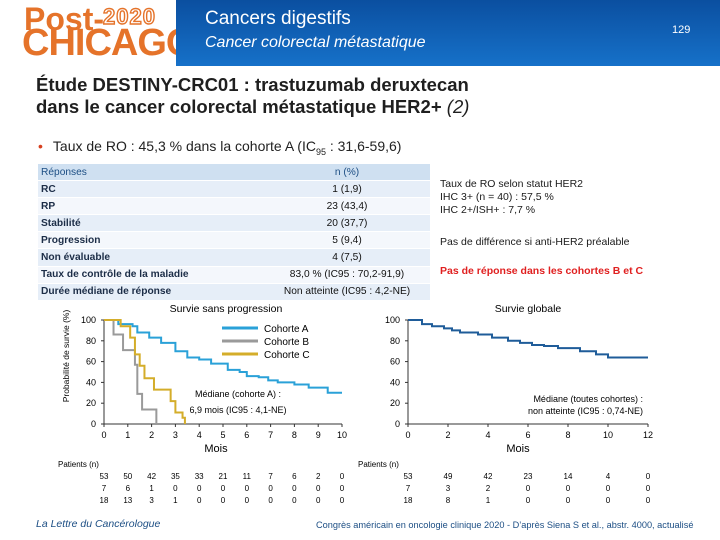  Describe the element at coordinates (395, 382) in the screenshot. I see `os-y-tick-label: 40` at that location.